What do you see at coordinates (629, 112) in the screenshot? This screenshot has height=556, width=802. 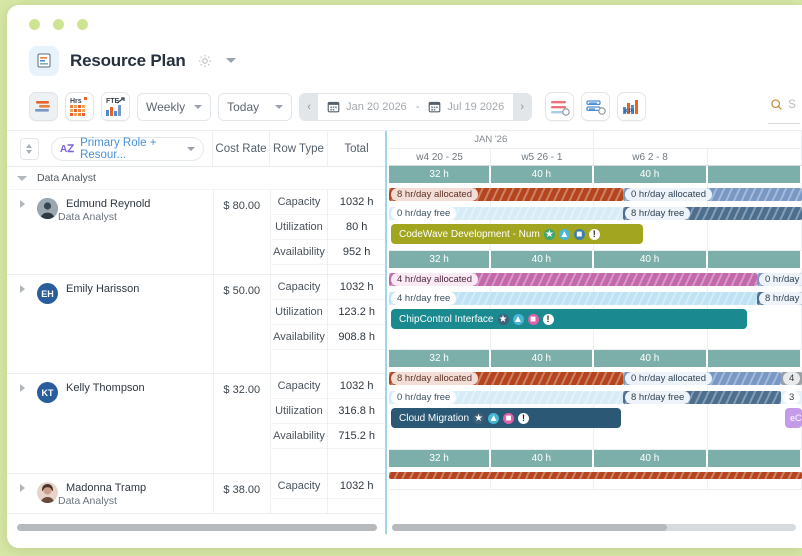 I see `svg-text: KPI` at bounding box center [629, 112].